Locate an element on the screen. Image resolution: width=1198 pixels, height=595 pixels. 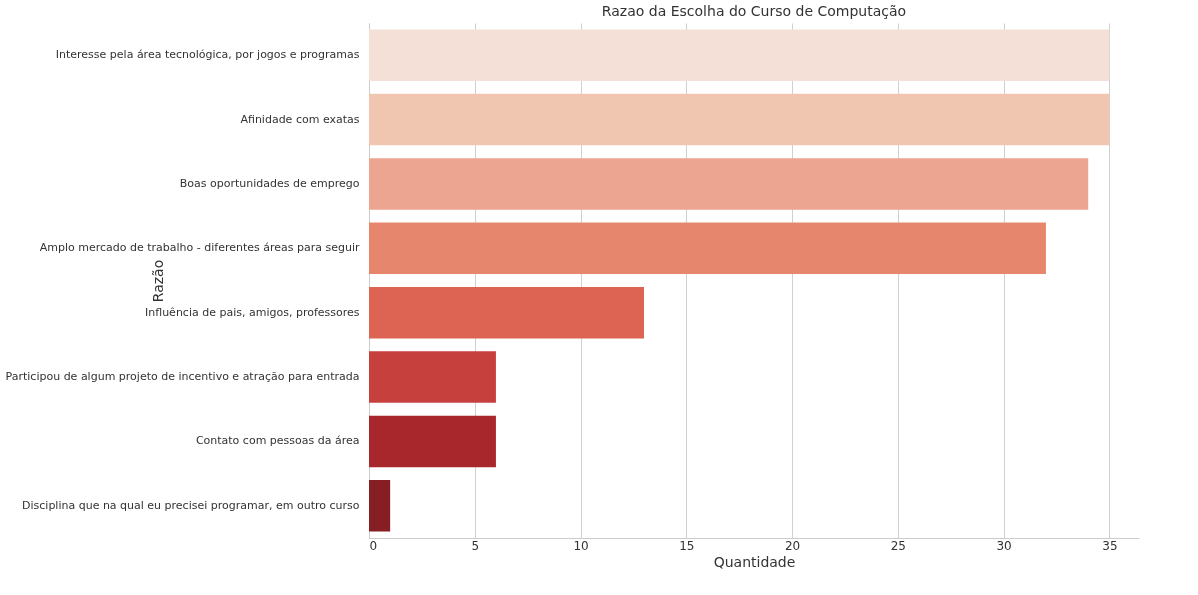
x-tick-label: 35 is located at coordinates (1110, 545).